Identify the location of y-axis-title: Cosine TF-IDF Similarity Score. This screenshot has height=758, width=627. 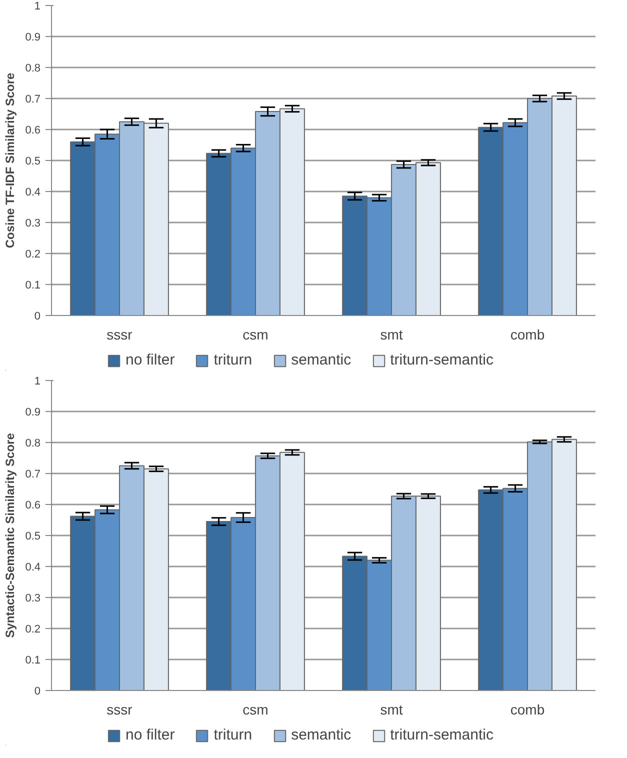
(10, 160).